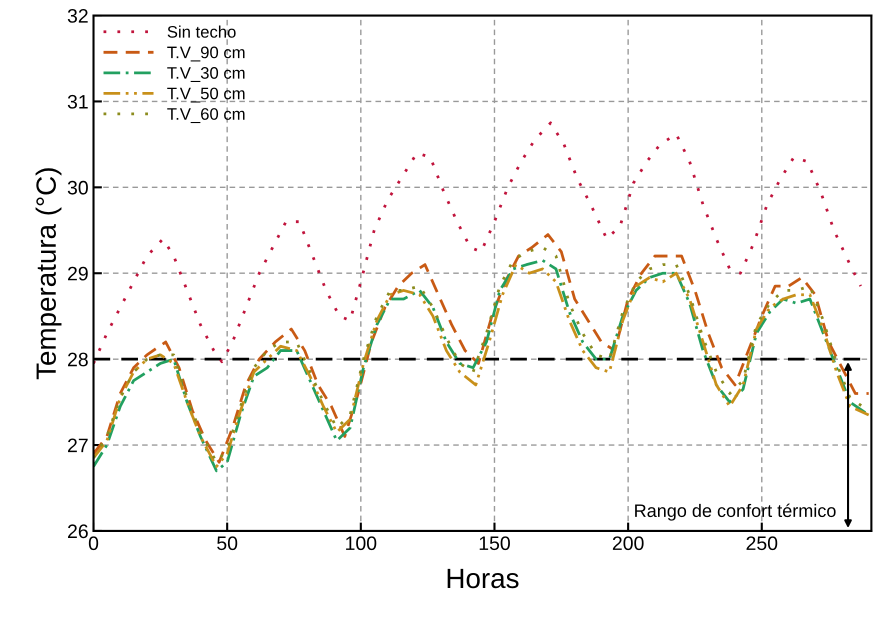 Image resolution: width=874 pixels, height=621 pixels. Describe the element at coordinates (78, 445) in the screenshot. I see `y-tick-label: 27` at that location.